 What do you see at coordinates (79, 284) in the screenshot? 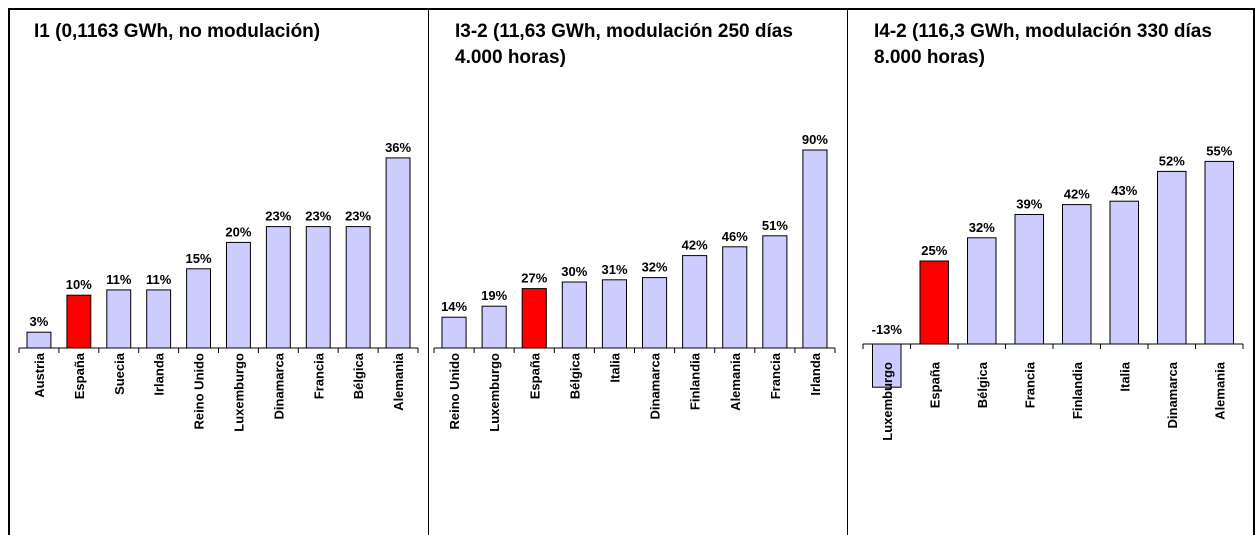
I see `data-label: 10%` at bounding box center [79, 284].